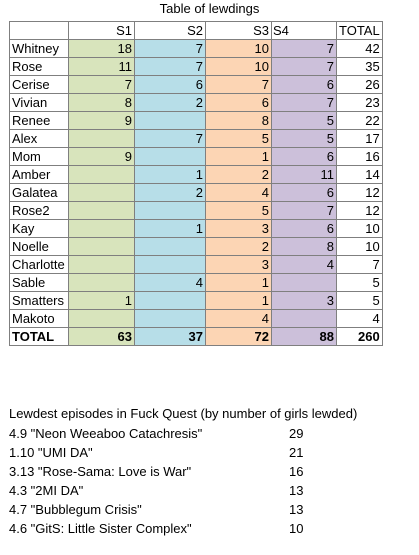 This screenshot has height=555, width=419. Describe the element at coordinates (238, 120) in the screenshot. I see `cell-s3: 8` at that location.